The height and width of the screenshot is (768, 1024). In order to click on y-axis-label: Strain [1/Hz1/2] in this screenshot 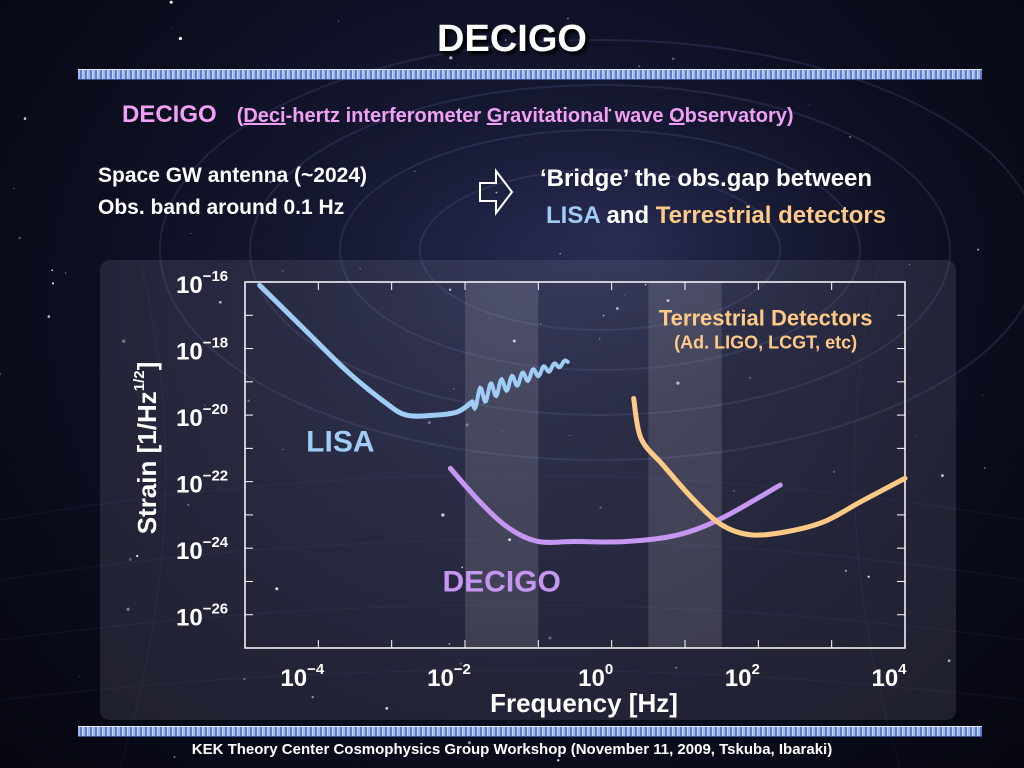, I will do `click(146, 448)`.